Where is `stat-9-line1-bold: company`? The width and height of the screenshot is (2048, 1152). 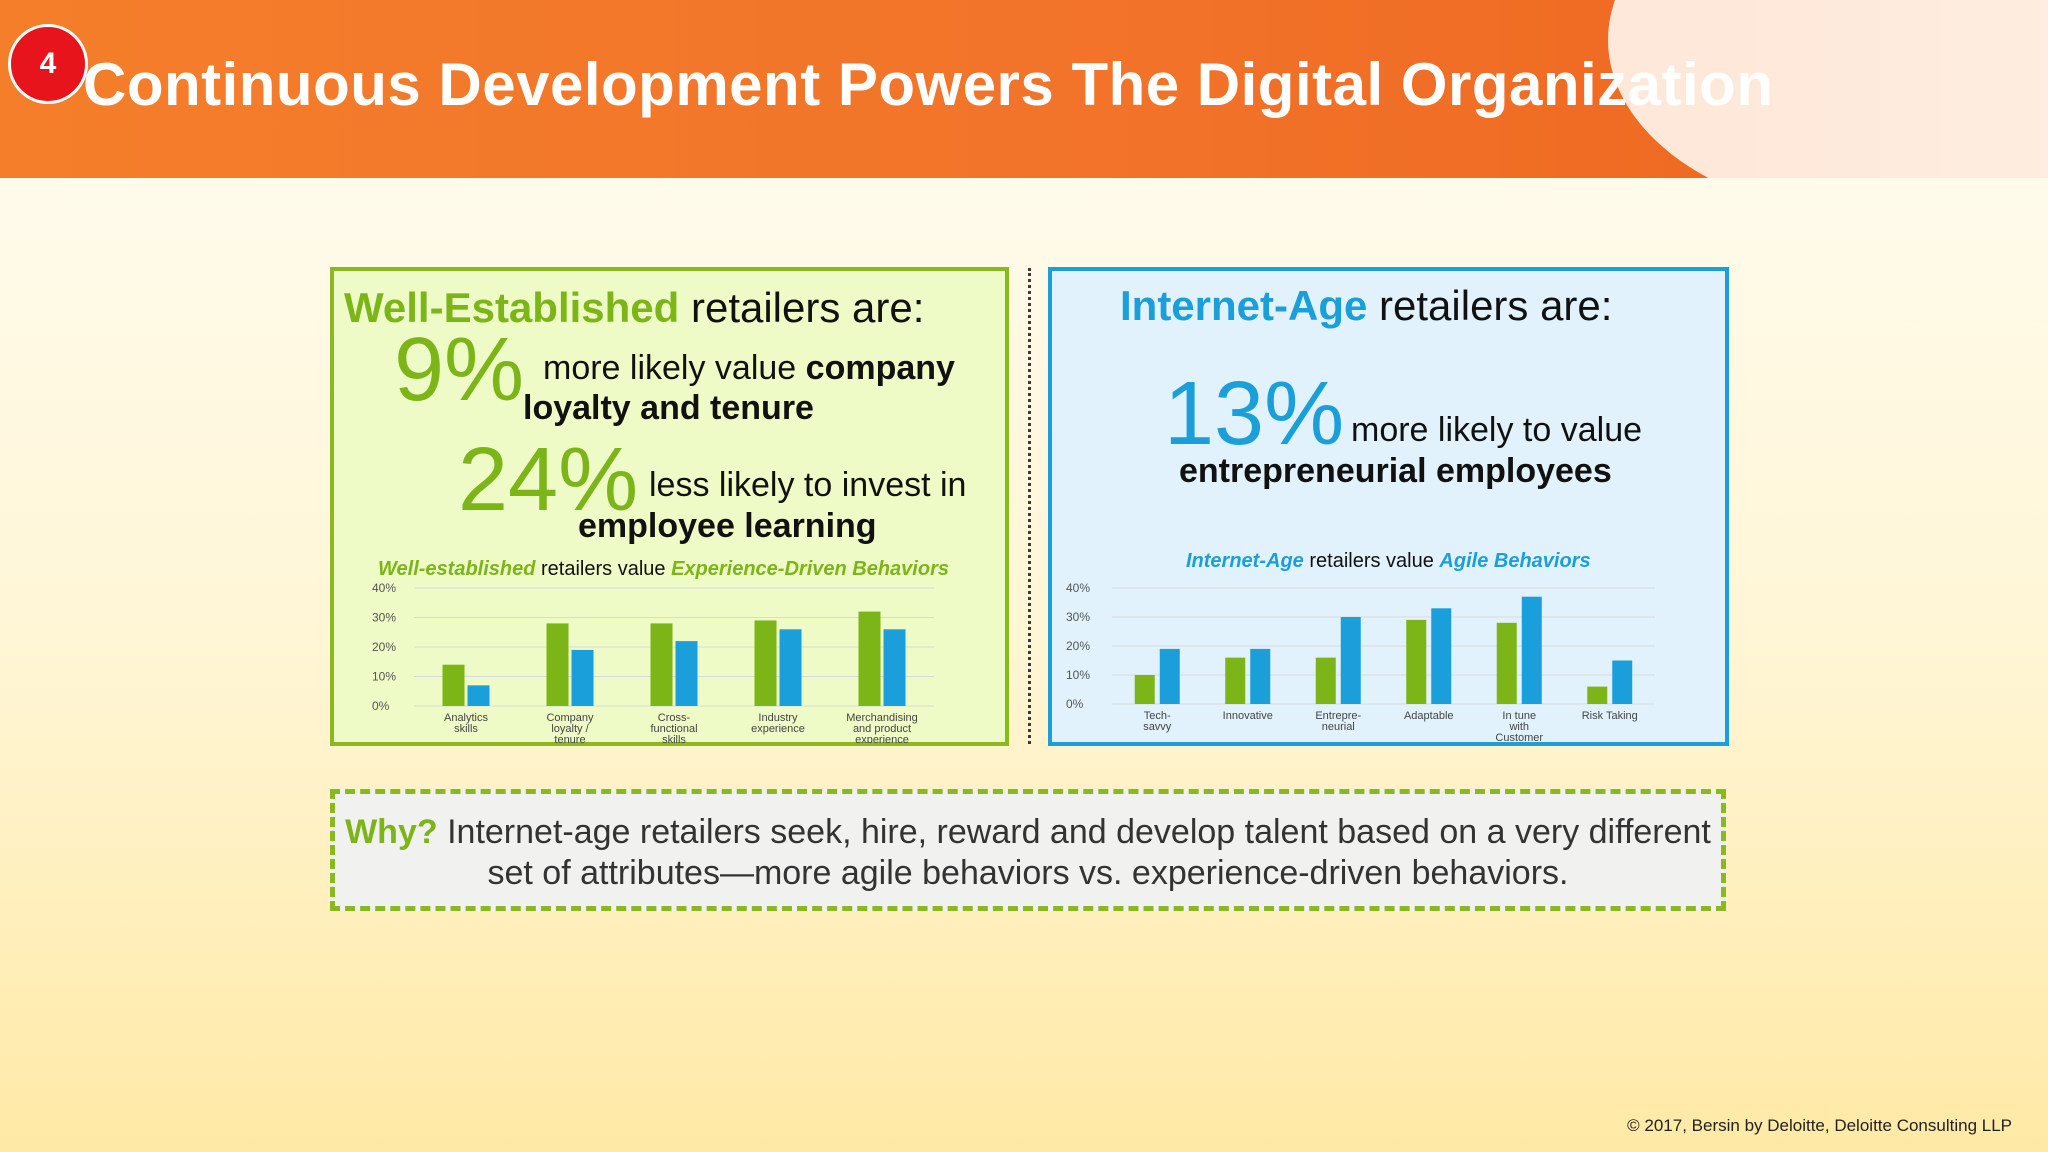
stat-9-line1-bold: company is located at coordinates (880, 368).